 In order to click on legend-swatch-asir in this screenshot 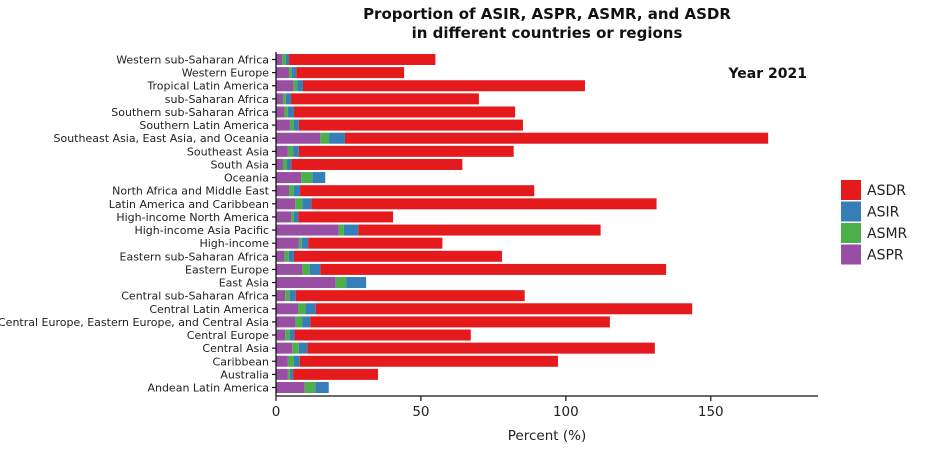, I will do `click(851, 211)`.